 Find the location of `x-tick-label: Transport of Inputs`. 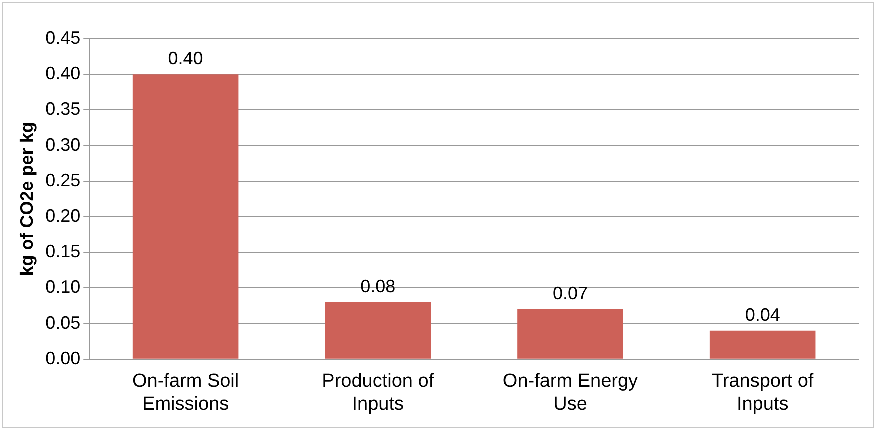

x-tick-label: Transport of Inputs is located at coordinates (763, 393).